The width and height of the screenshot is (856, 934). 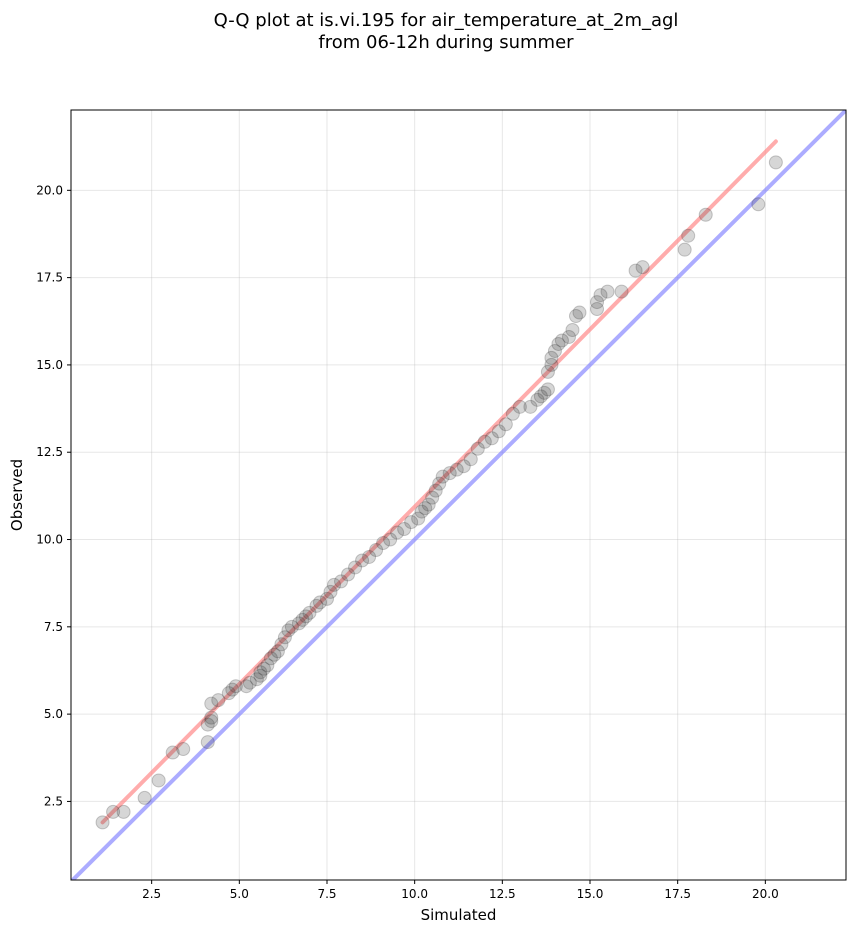 I want to click on y-tick-label: 10.0, so click(x=49, y=540).